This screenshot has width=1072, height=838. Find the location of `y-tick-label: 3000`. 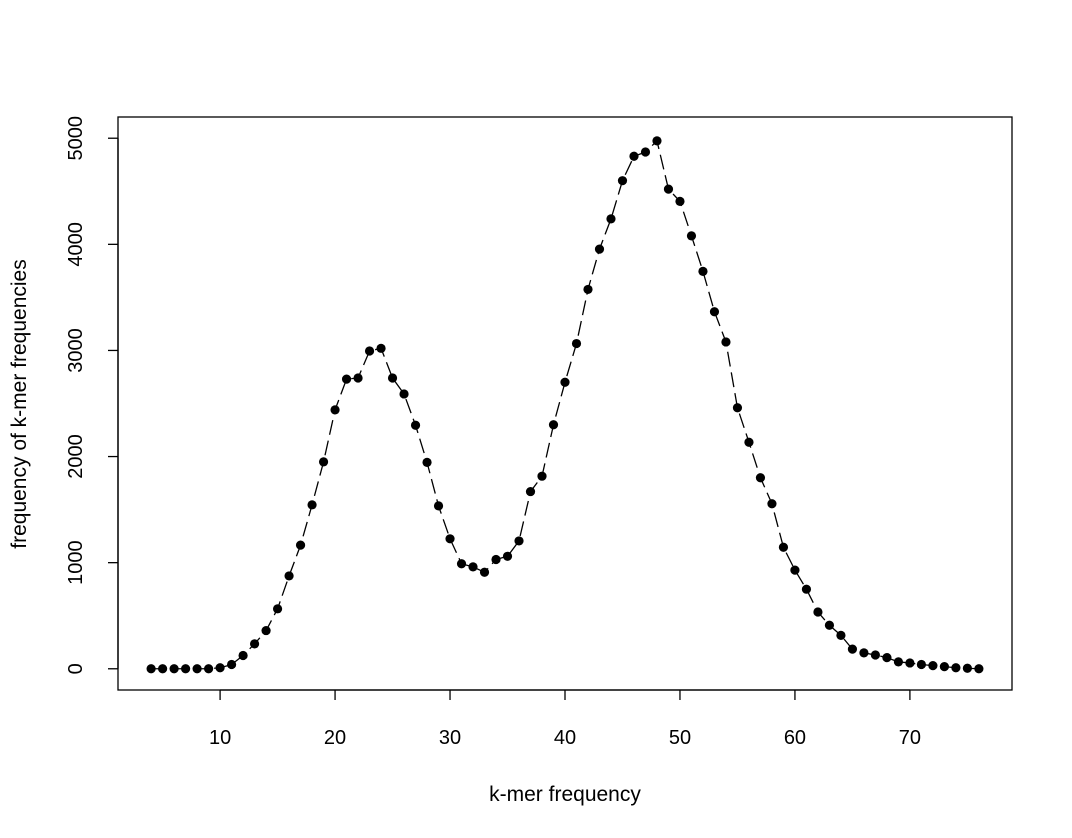

y-tick-label: 3000 is located at coordinates (76, 350).